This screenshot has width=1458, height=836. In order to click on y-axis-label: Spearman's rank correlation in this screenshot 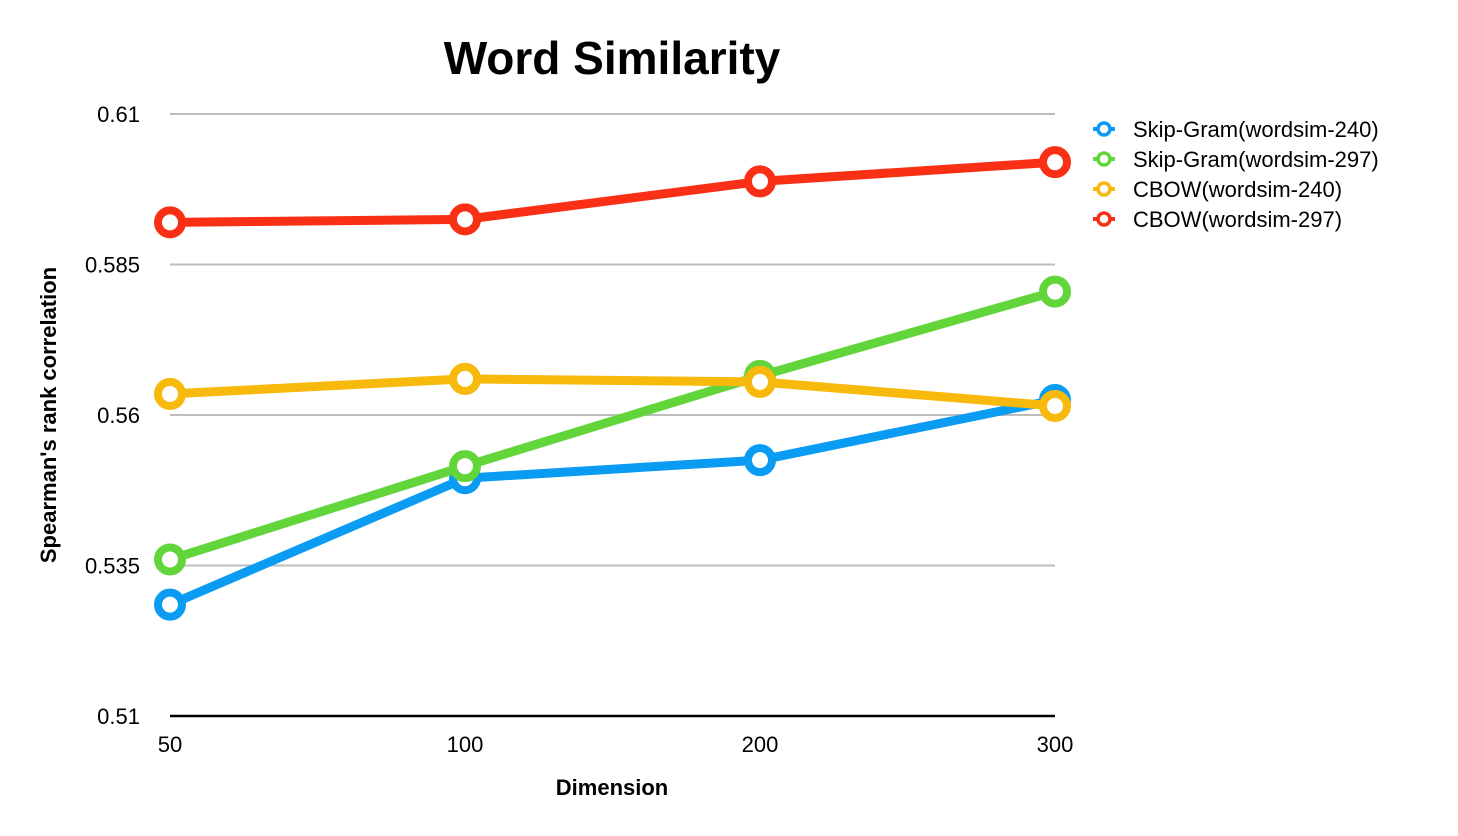, I will do `click(48, 415)`.